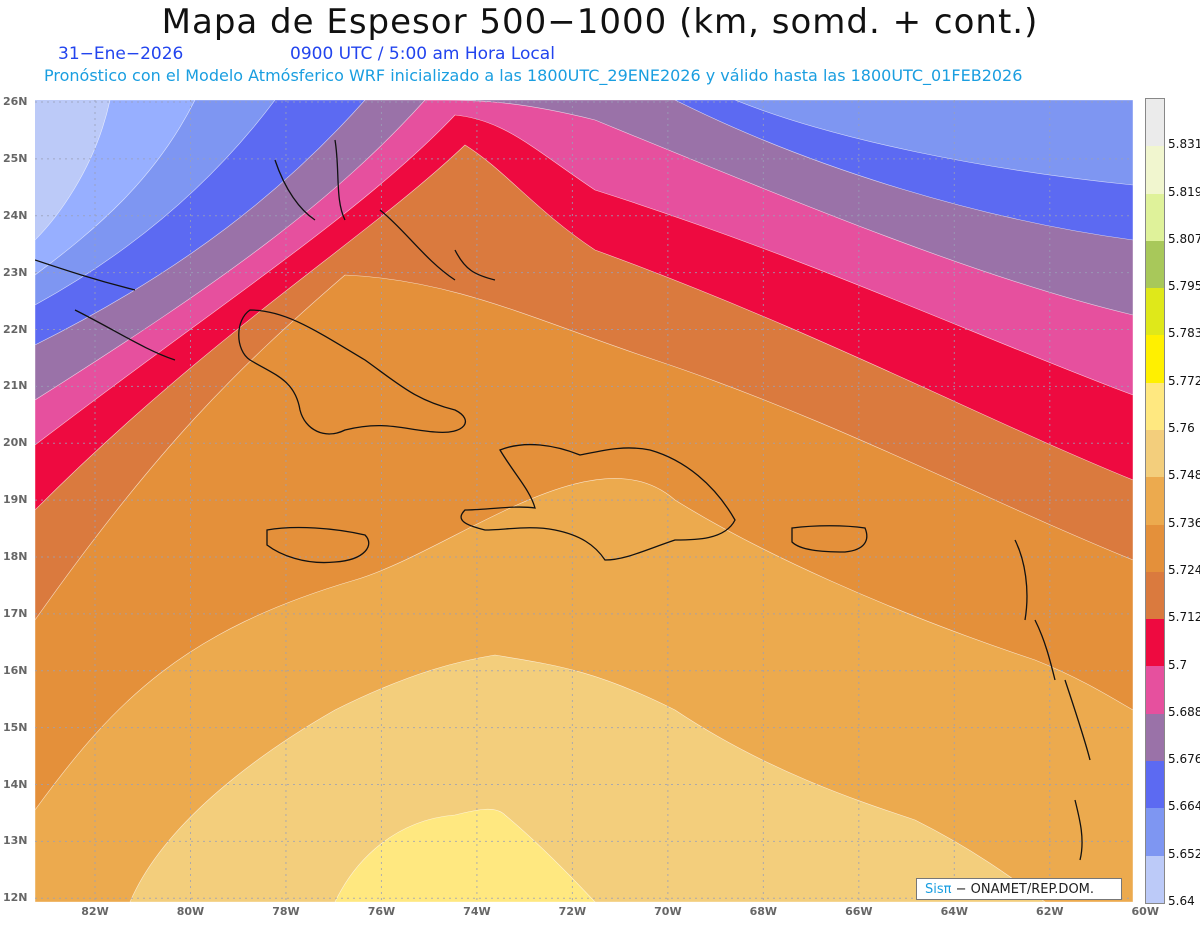  What do you see at coordinates (1181, 428) in the screenshot?
I see `colorbar-label: 5.76` at bounding box center [1181, 428].